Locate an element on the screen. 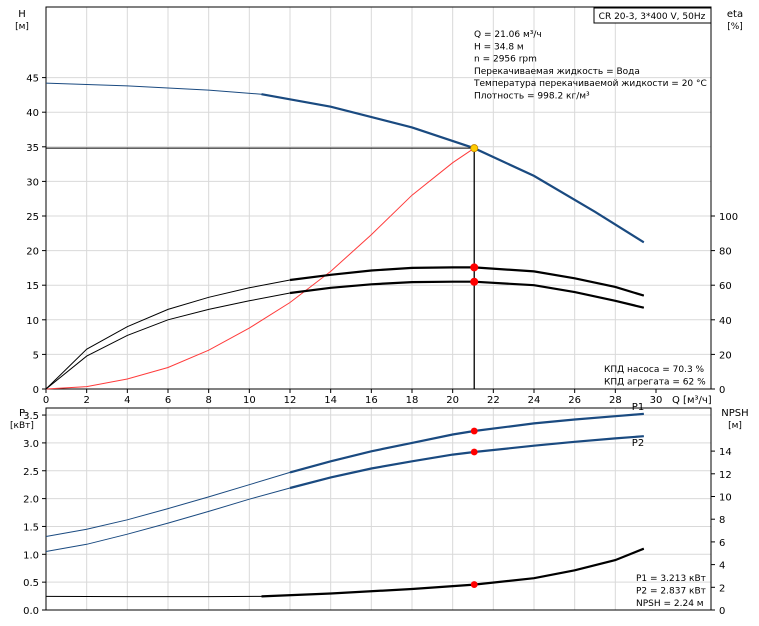  info-line: H = 34.8 м is located at coordinates (499, 47).